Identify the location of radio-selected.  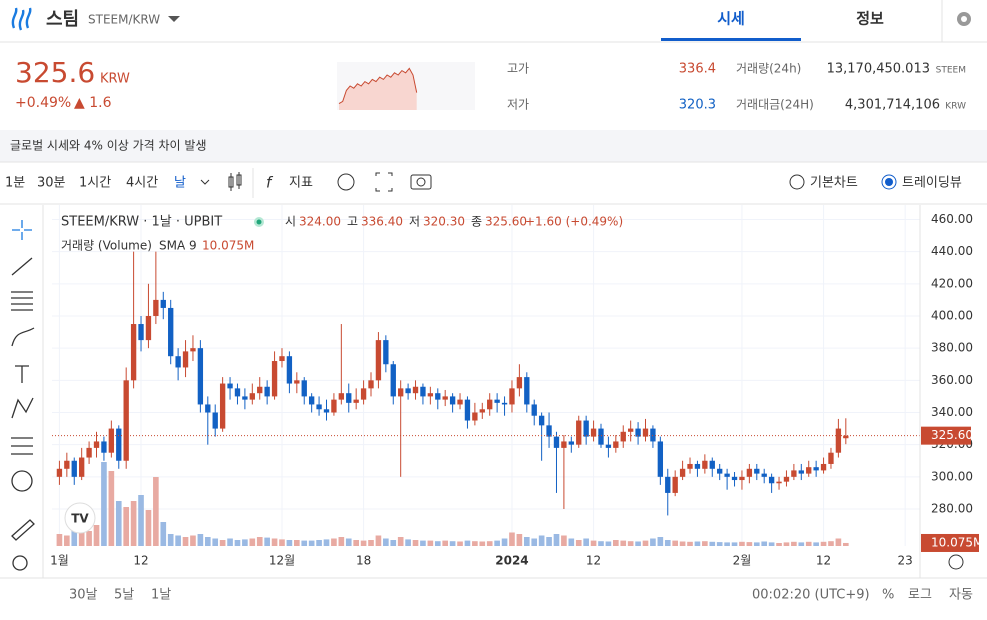
(889, 182).